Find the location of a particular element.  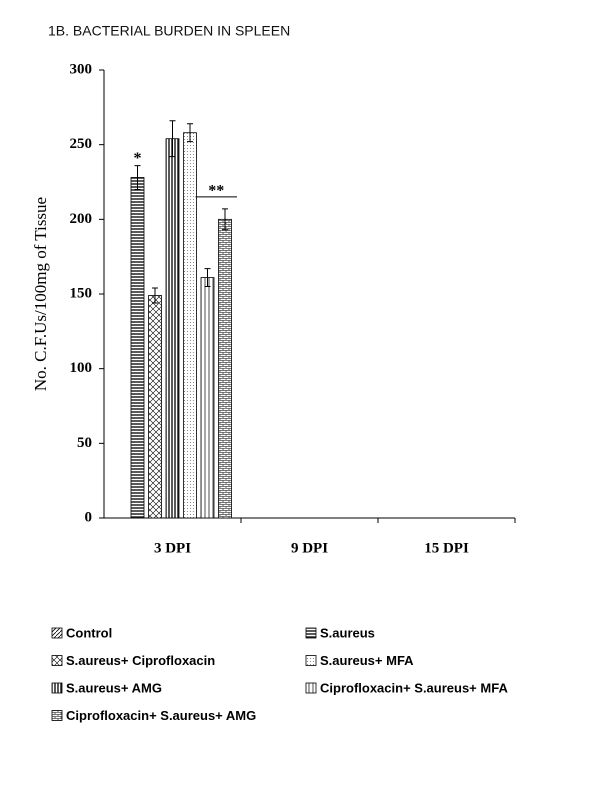

y-tick-label: 300 is located at coordinates (81, 69).